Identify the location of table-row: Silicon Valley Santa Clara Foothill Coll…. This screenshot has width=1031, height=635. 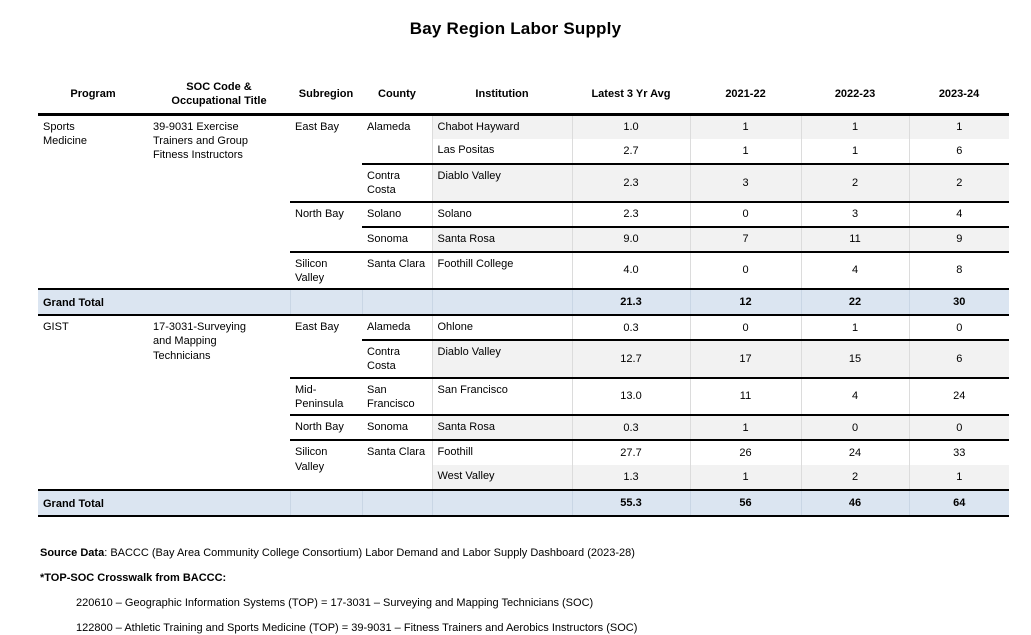
(523, 270).